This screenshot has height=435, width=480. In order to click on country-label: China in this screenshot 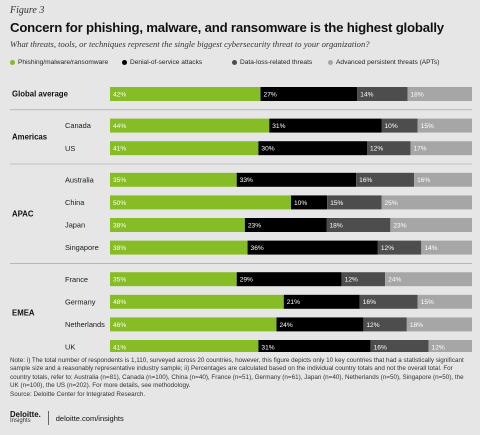, I will do `click(75, 202)`.